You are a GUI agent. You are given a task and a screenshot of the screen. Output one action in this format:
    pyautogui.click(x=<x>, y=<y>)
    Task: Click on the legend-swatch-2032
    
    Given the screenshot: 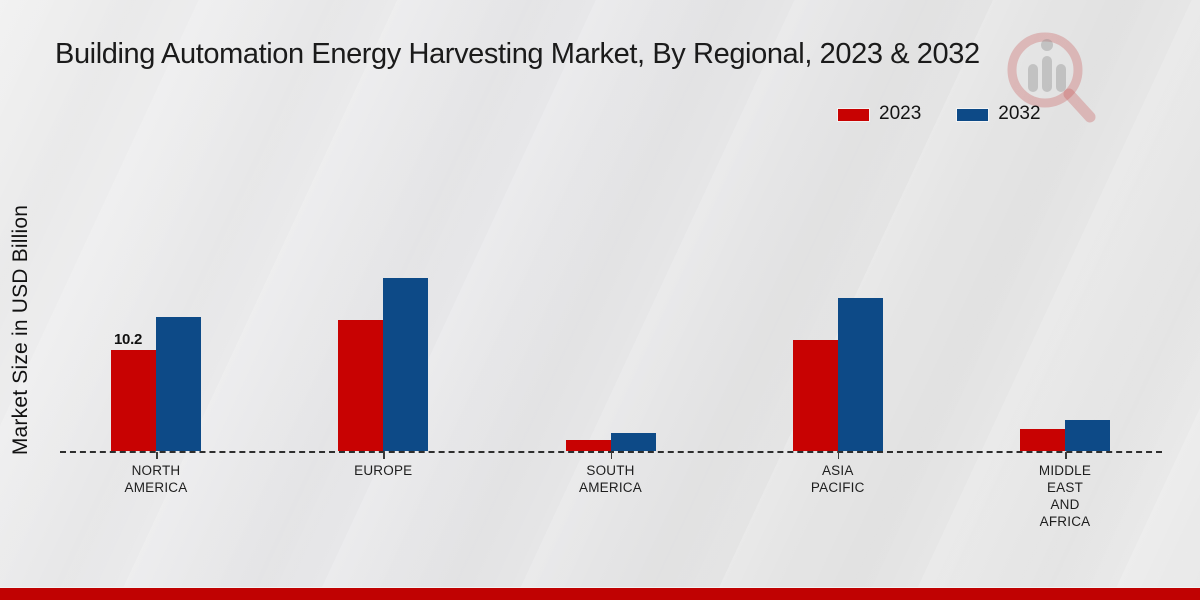 What is the action you would take?
    pyautogui.click(x=973, y=115)
    